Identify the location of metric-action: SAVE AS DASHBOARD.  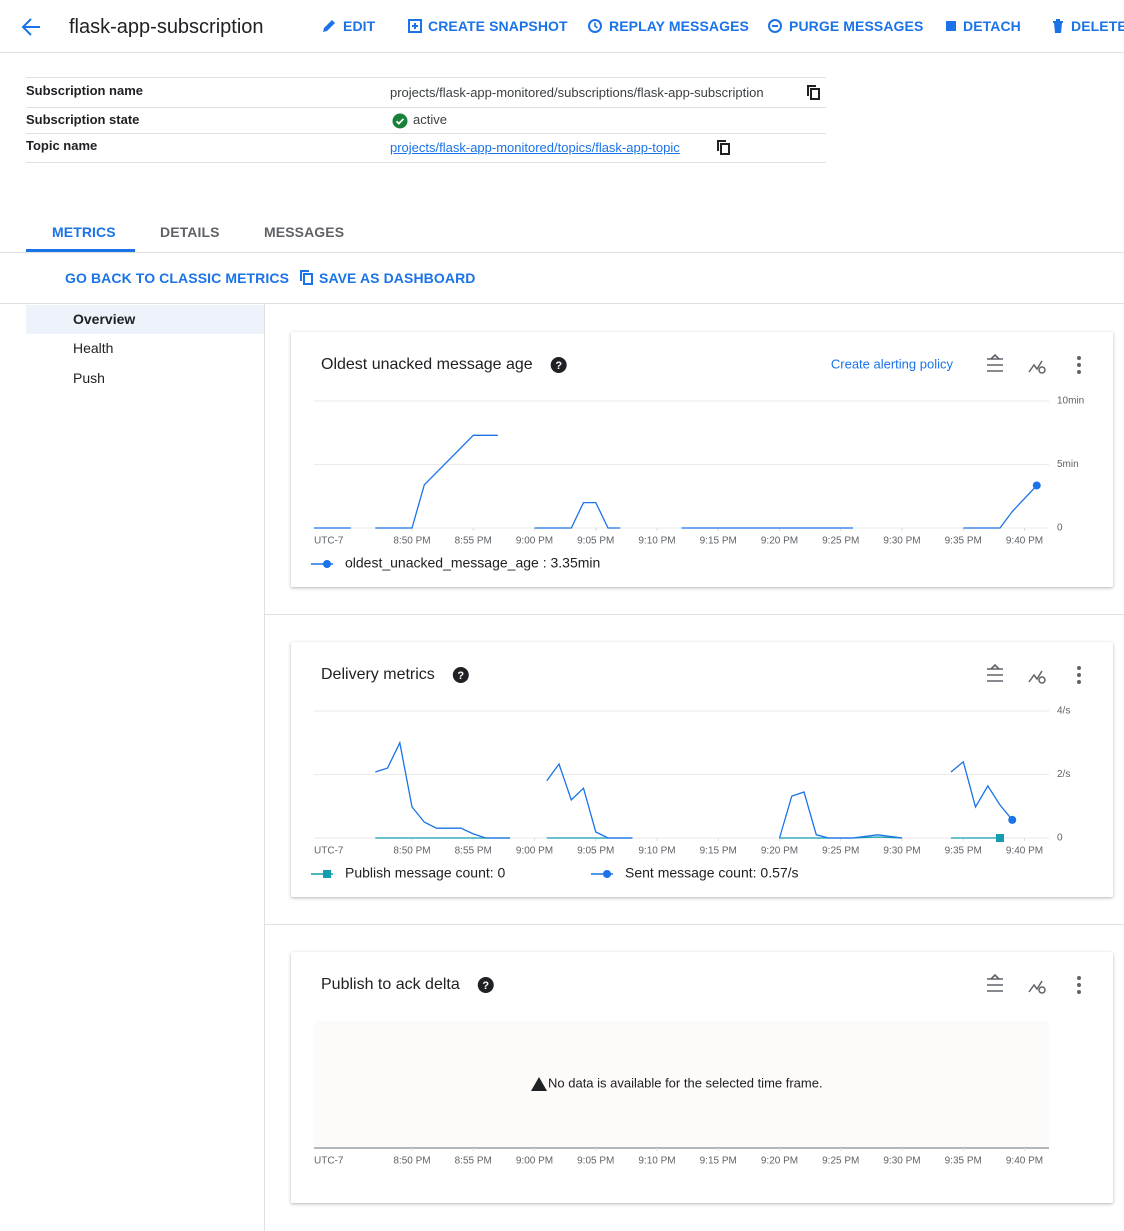
(397, 278).